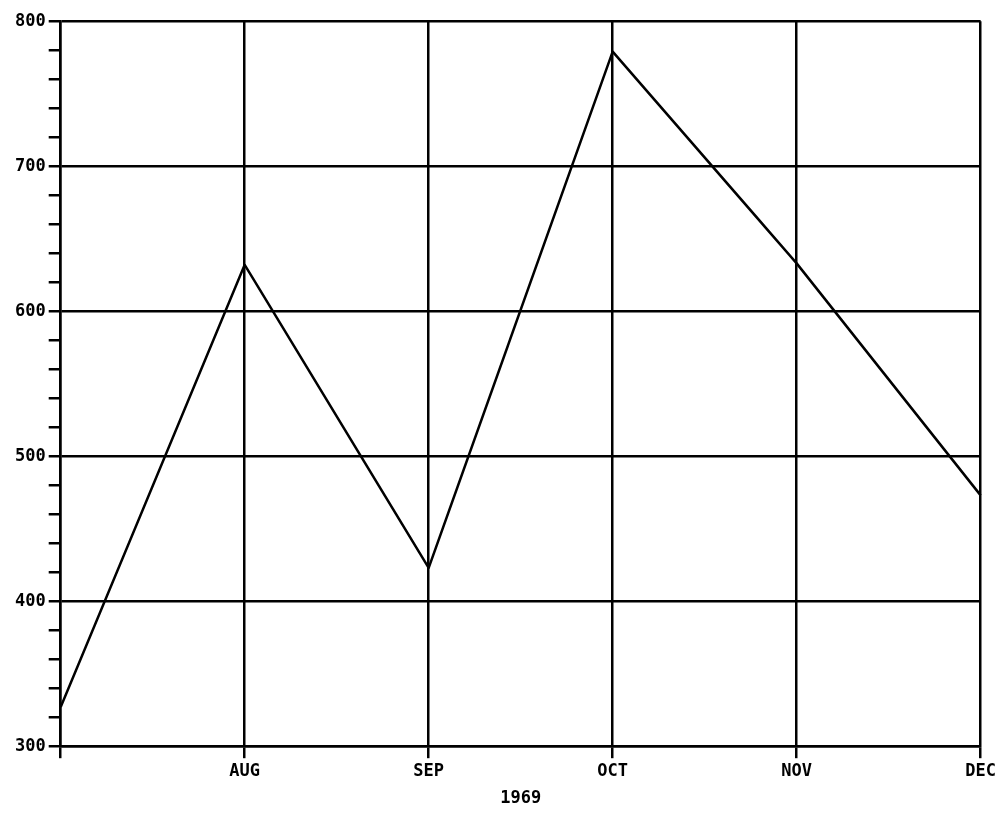 The height and width of the screenshot is (821, 1007). What do you see at coordinates (245, 769) in the screenshot?
I see `x-tick-label: AUG` at bounding box center [245, 769].